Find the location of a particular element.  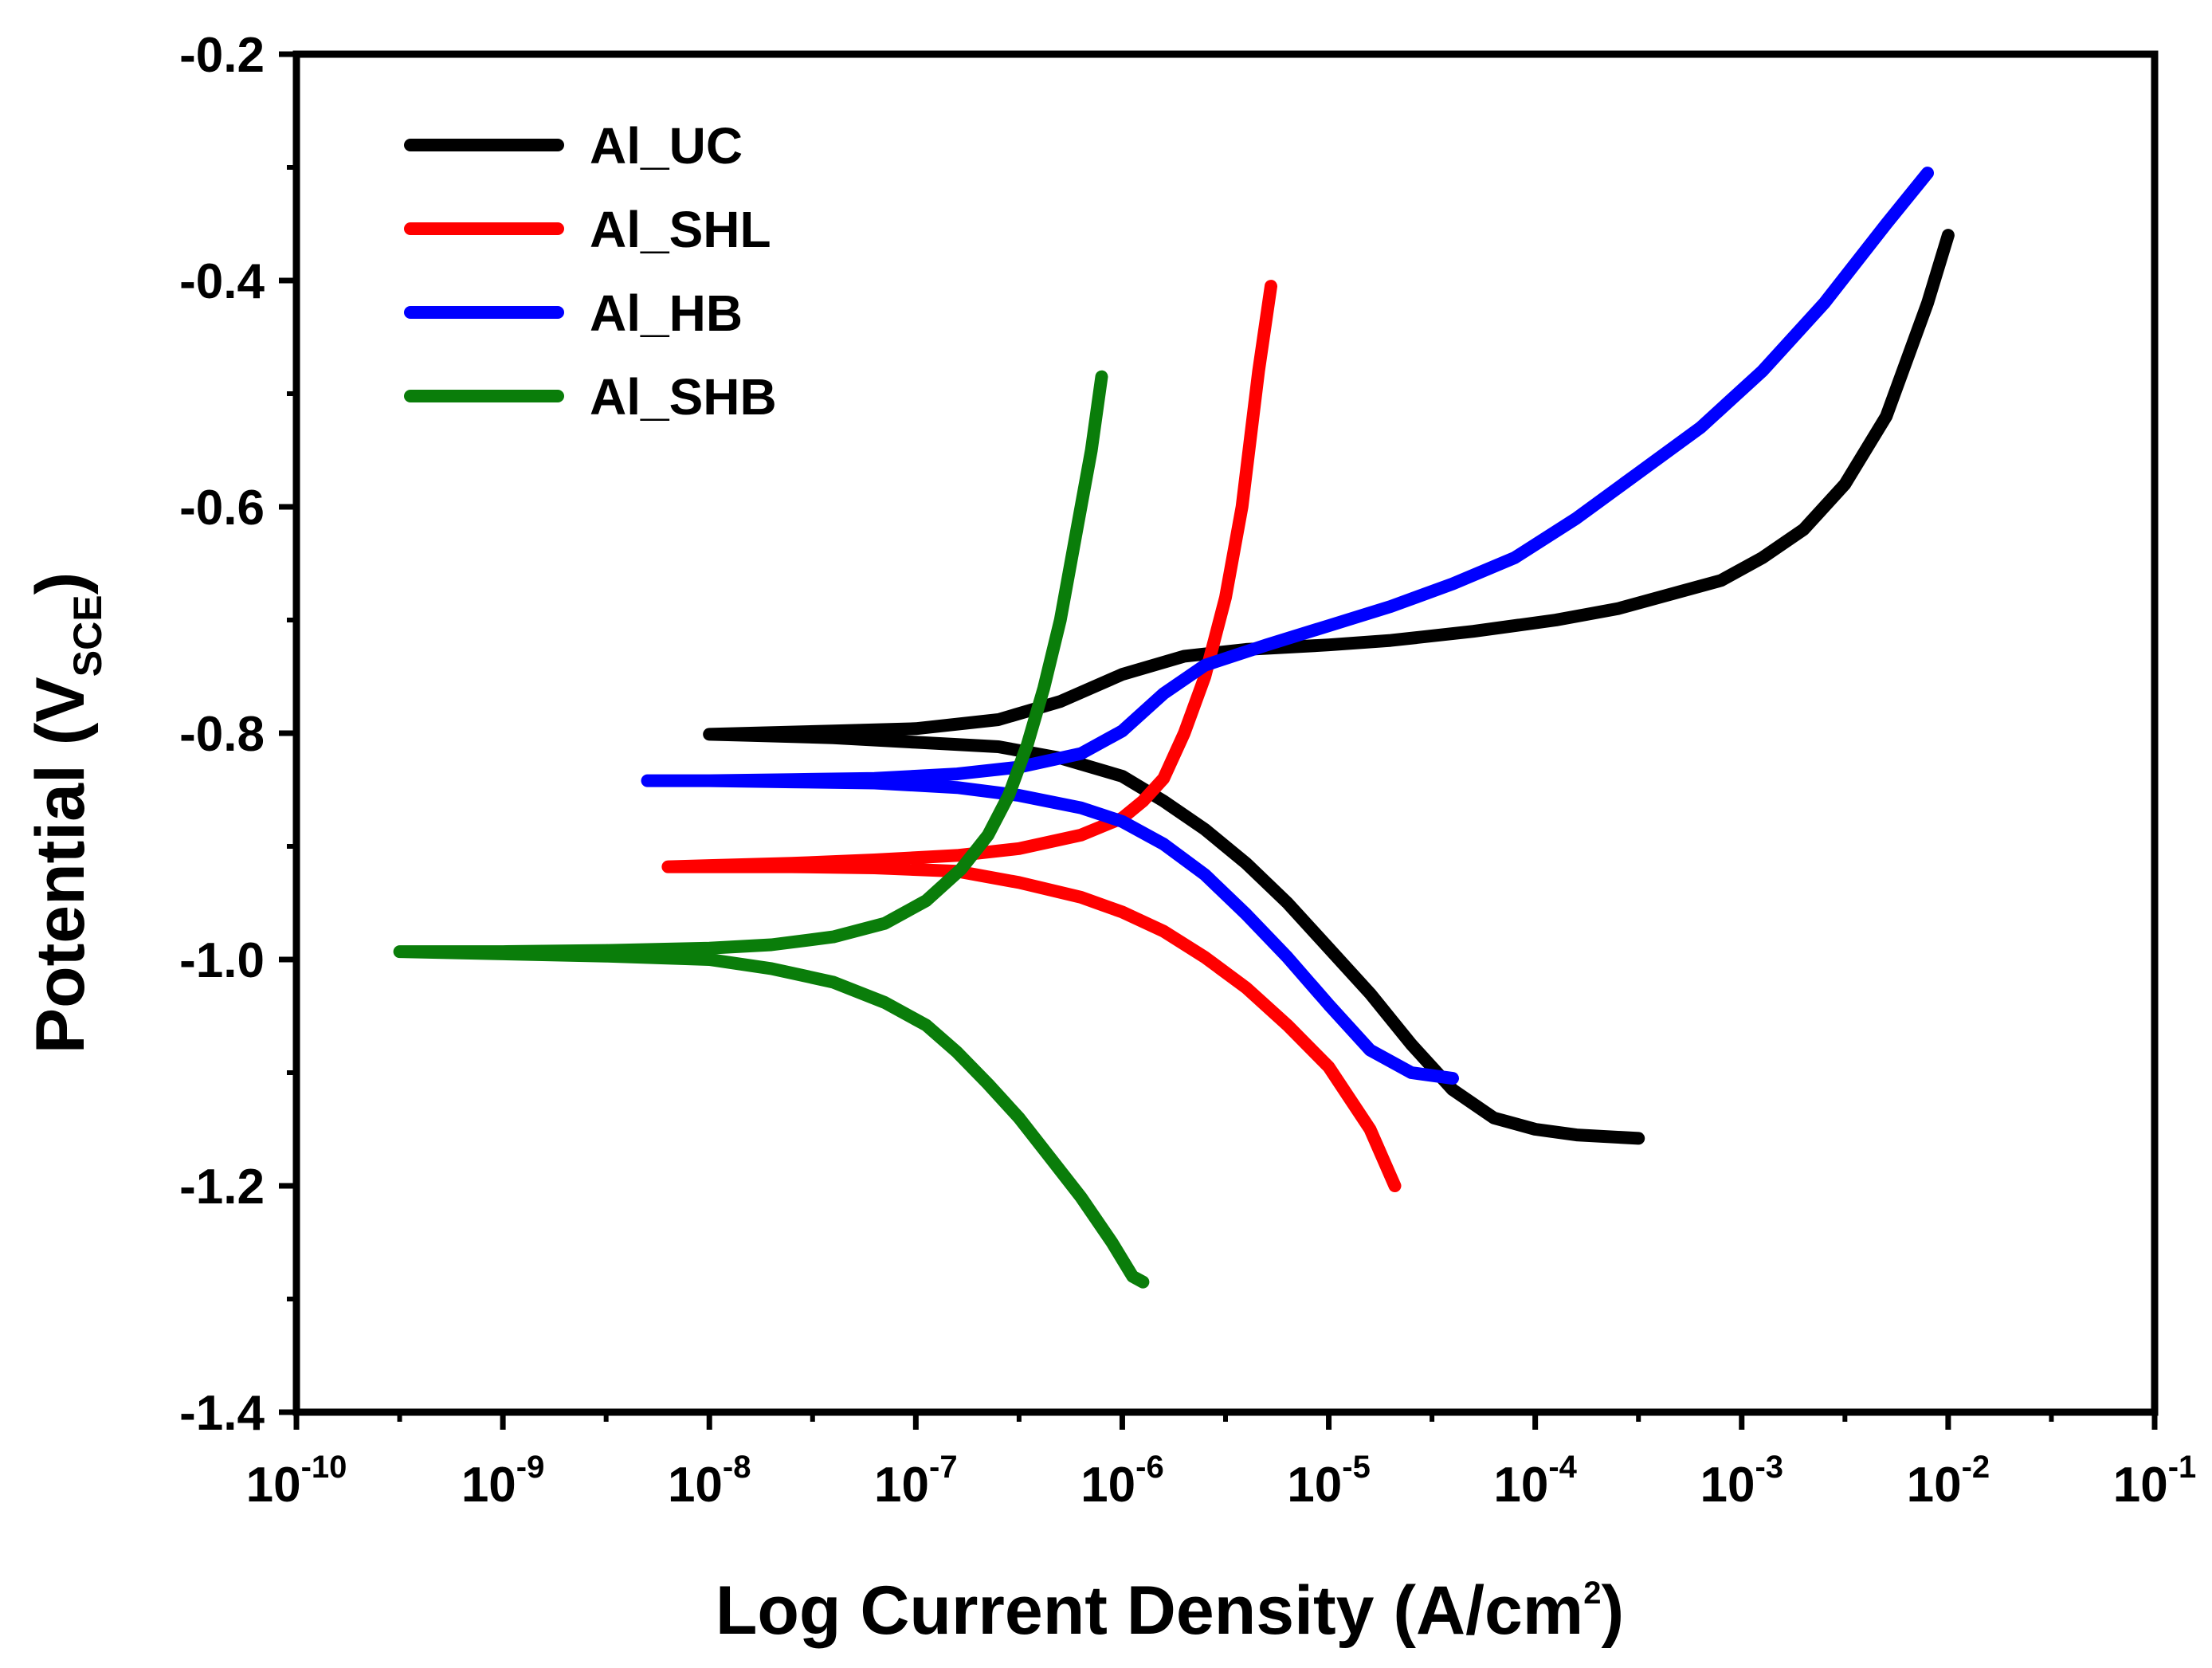

legend-label-al-shl: Al_SHL is located at coordinates (680, 229).